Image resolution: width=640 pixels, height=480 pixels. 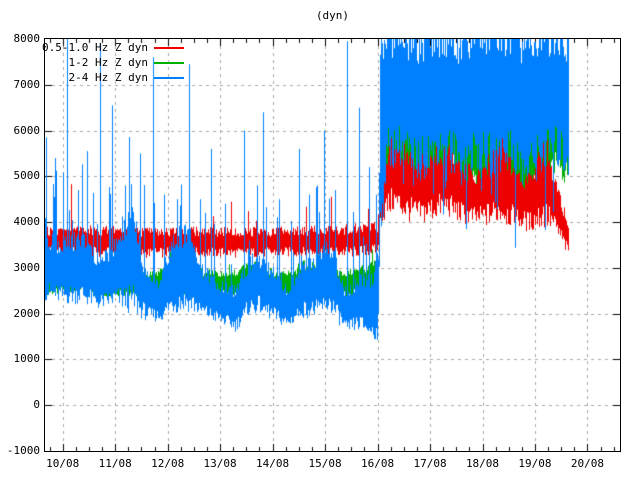 I want to click on x-tick-label: 14/08, so click(x=273, y=463).